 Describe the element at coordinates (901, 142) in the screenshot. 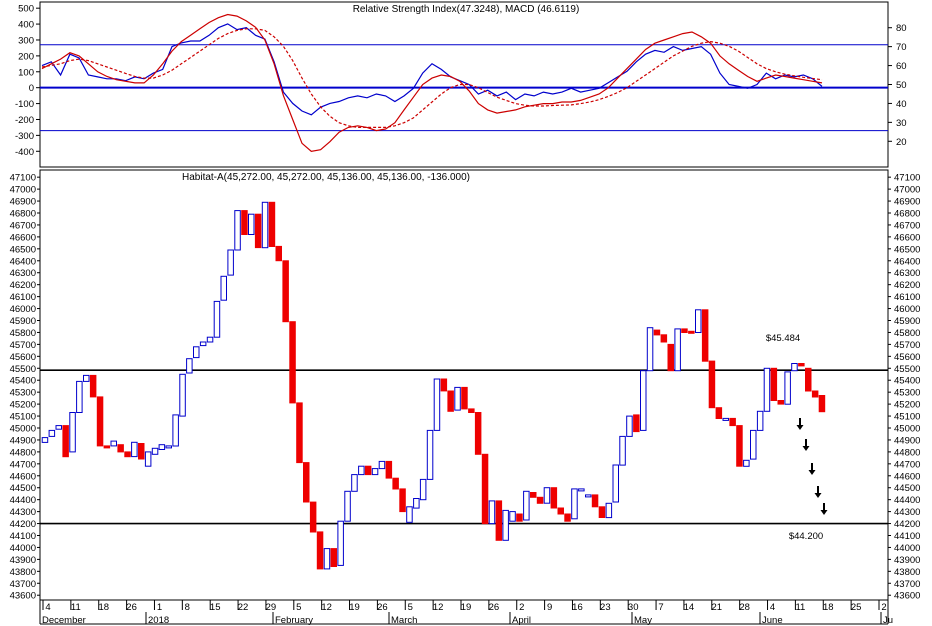

I see `right-axis-tick-label: 20` at that location.